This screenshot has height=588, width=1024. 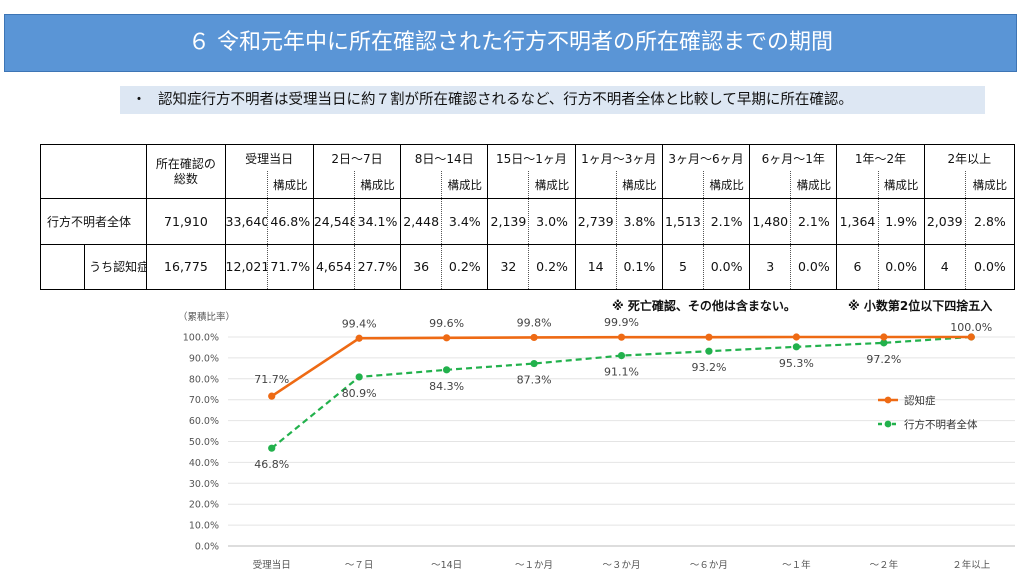 What do you see at coordinates (204, 421) in the screenshot?
I see `y-tick-label: 60.0%` at bounding box center [204, 421].